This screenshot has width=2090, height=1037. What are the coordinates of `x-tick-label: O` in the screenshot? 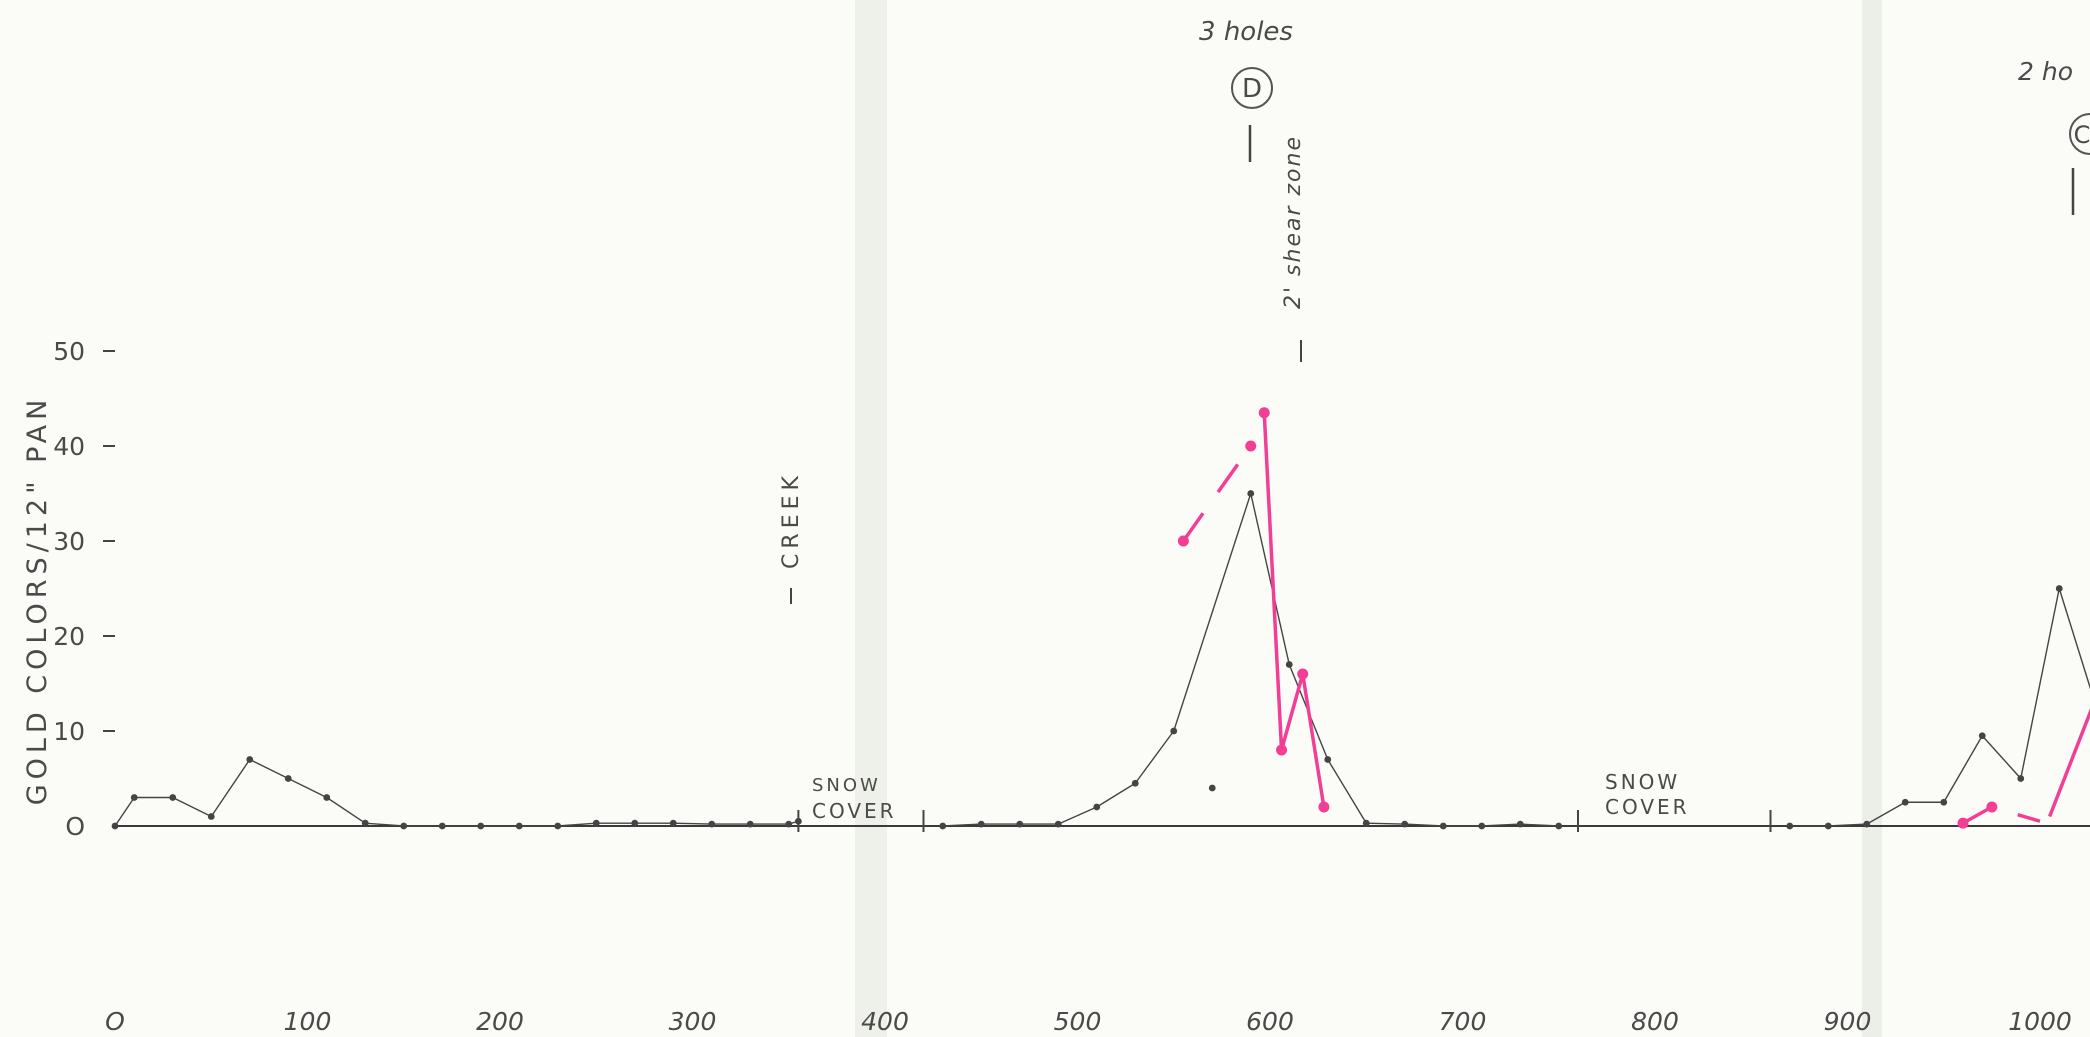 It's located at (115, 1021).